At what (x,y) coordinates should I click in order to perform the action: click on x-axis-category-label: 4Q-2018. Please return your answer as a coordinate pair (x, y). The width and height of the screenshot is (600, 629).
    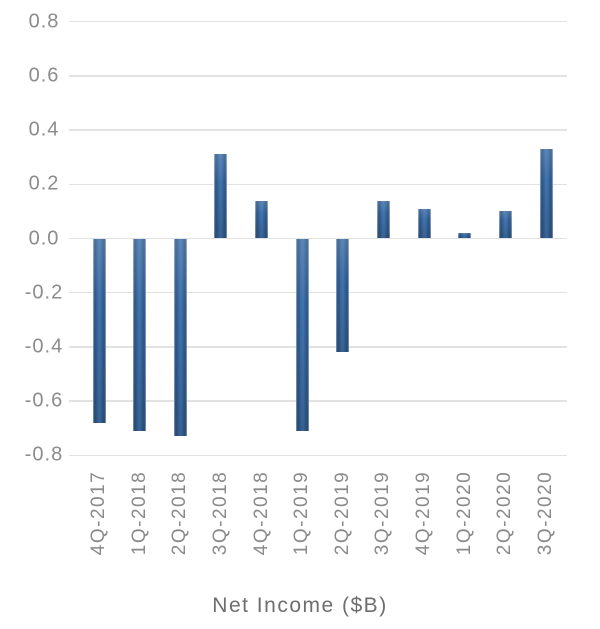
    Looking at the image, I should click on (261, 512).